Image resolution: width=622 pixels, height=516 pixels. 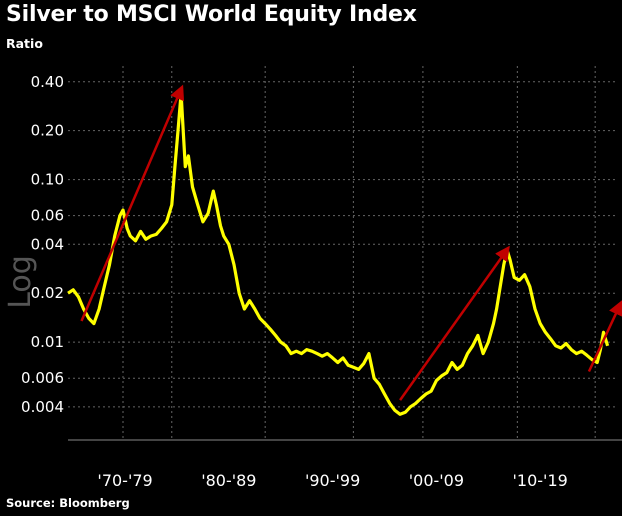 I want to click on chart-title: Silver to MSCI World Equity Index, so click(x=211, y=14).